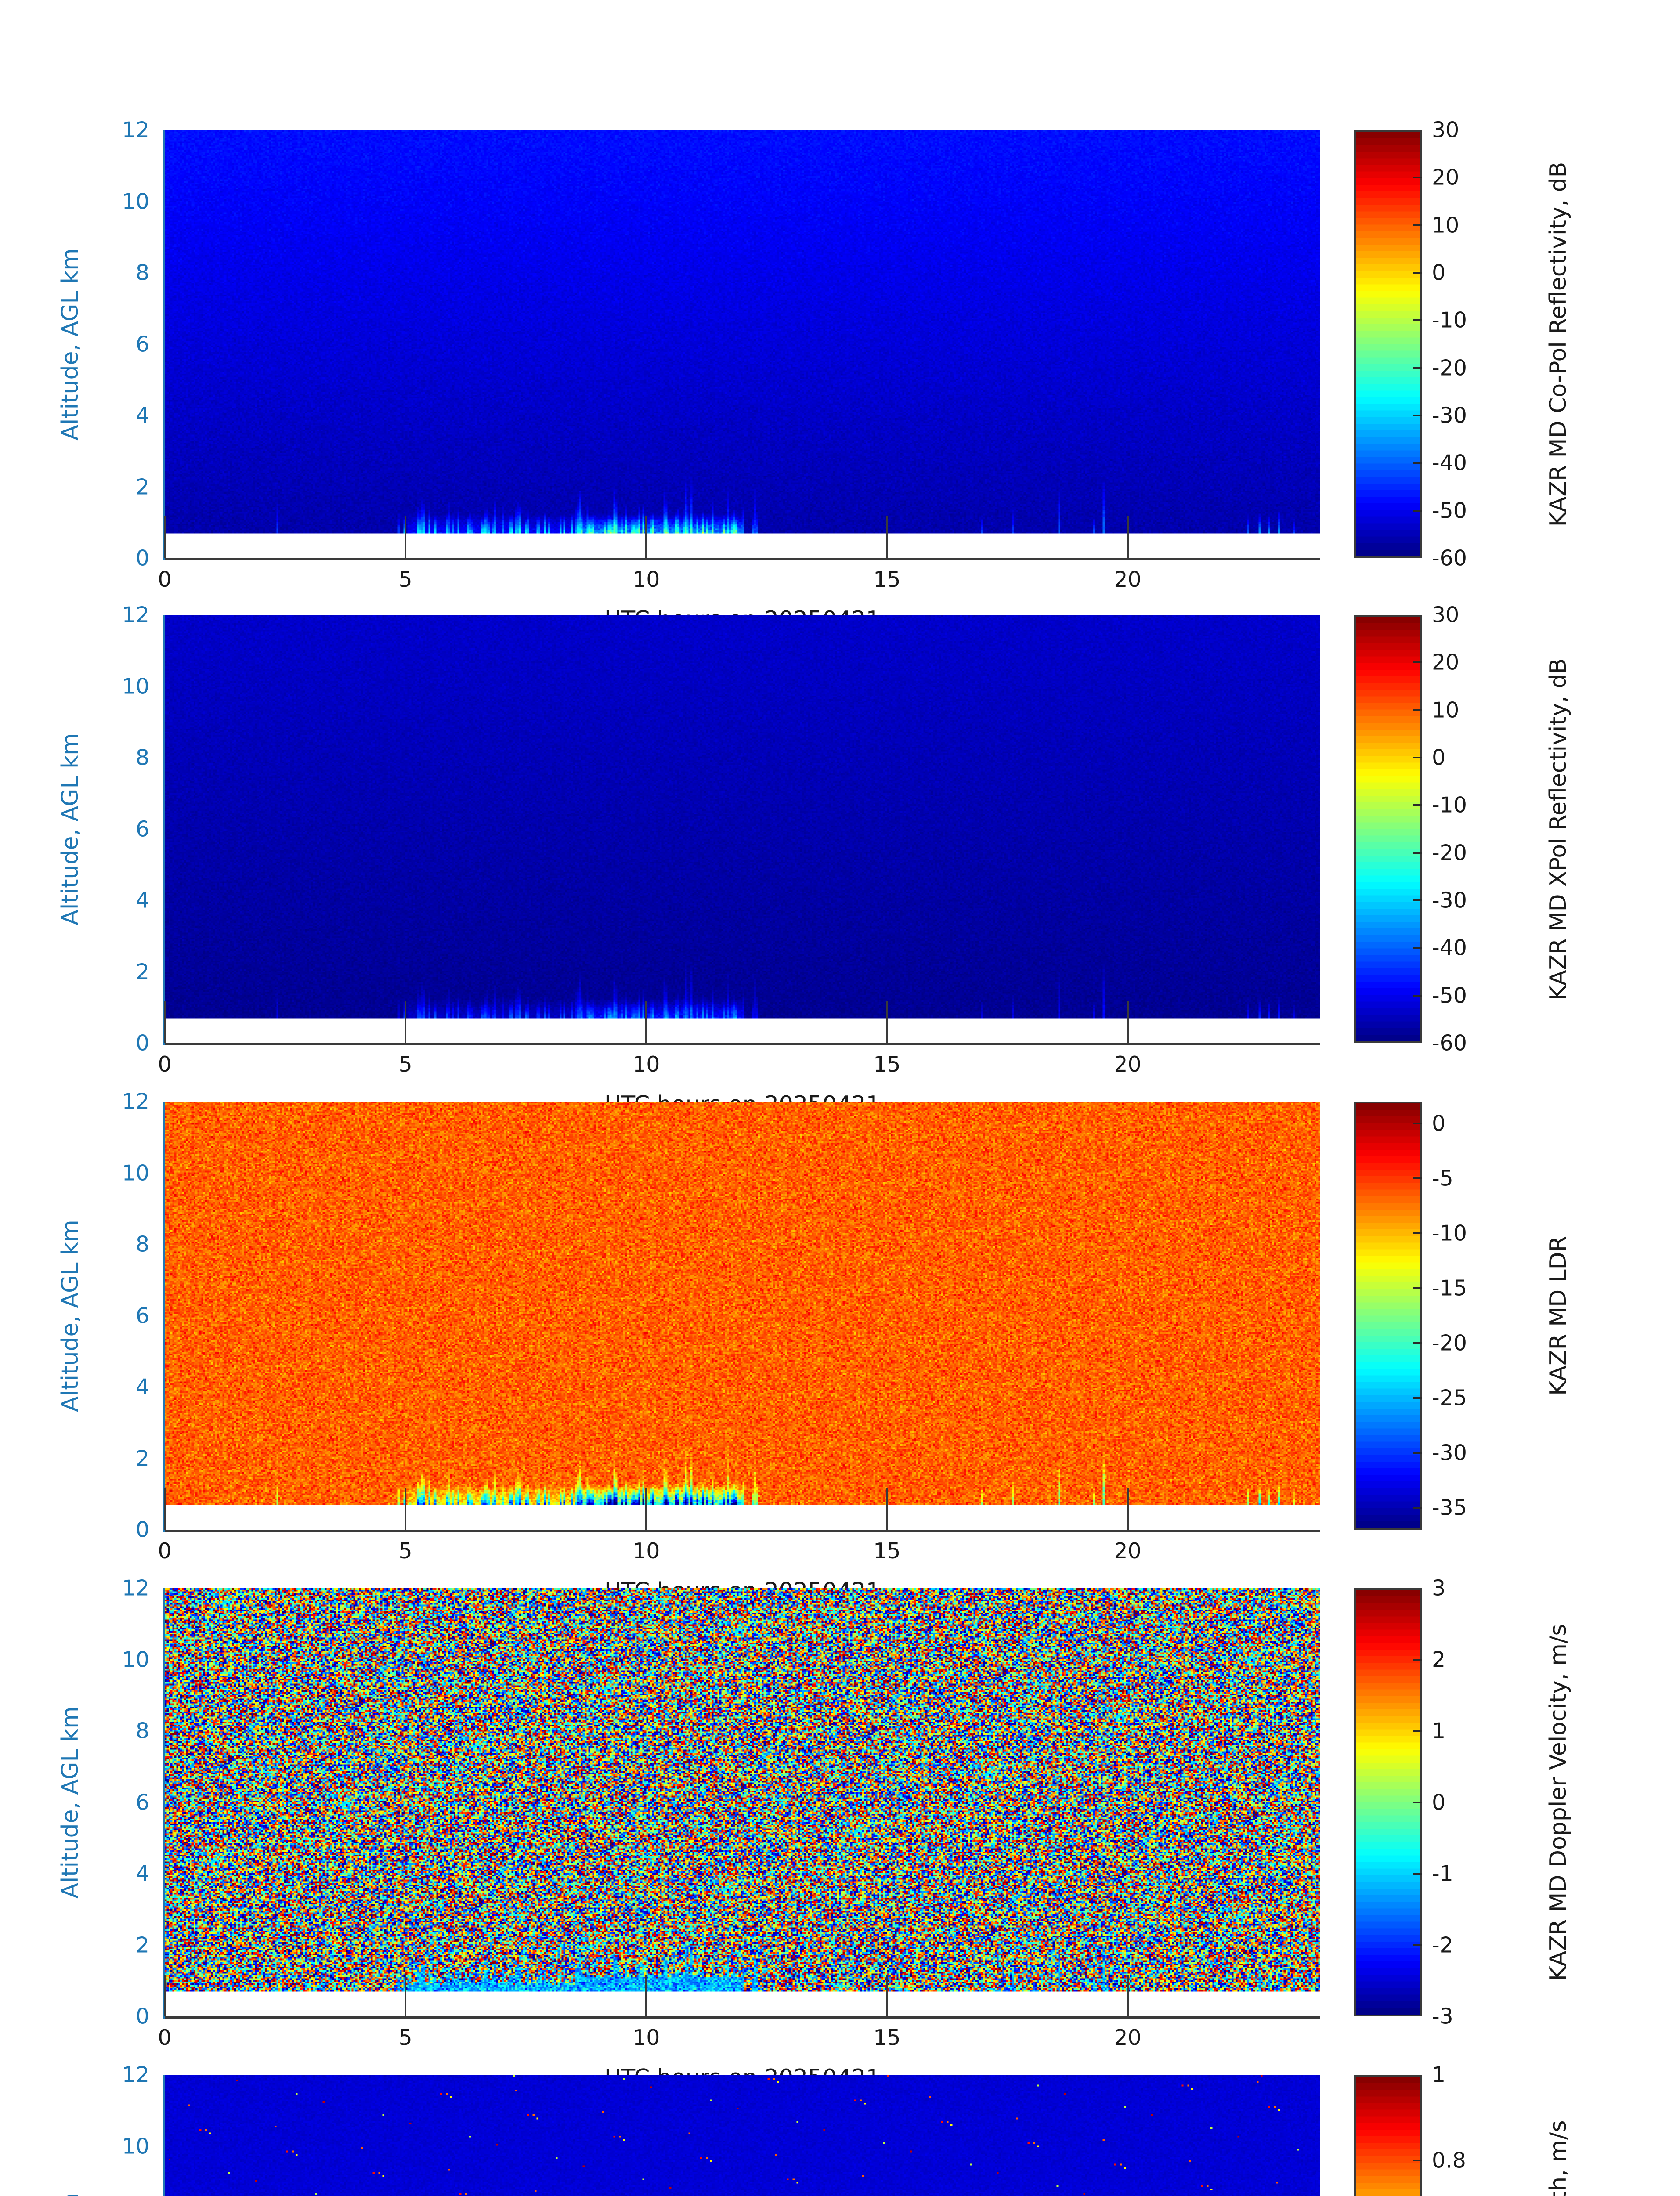  What do you see at coordinates (1558, 2158) in the screenshot?
I see `colorbar-label: KAZR MD Spectral Width, m/s` at bounding box center [1558, 2158].